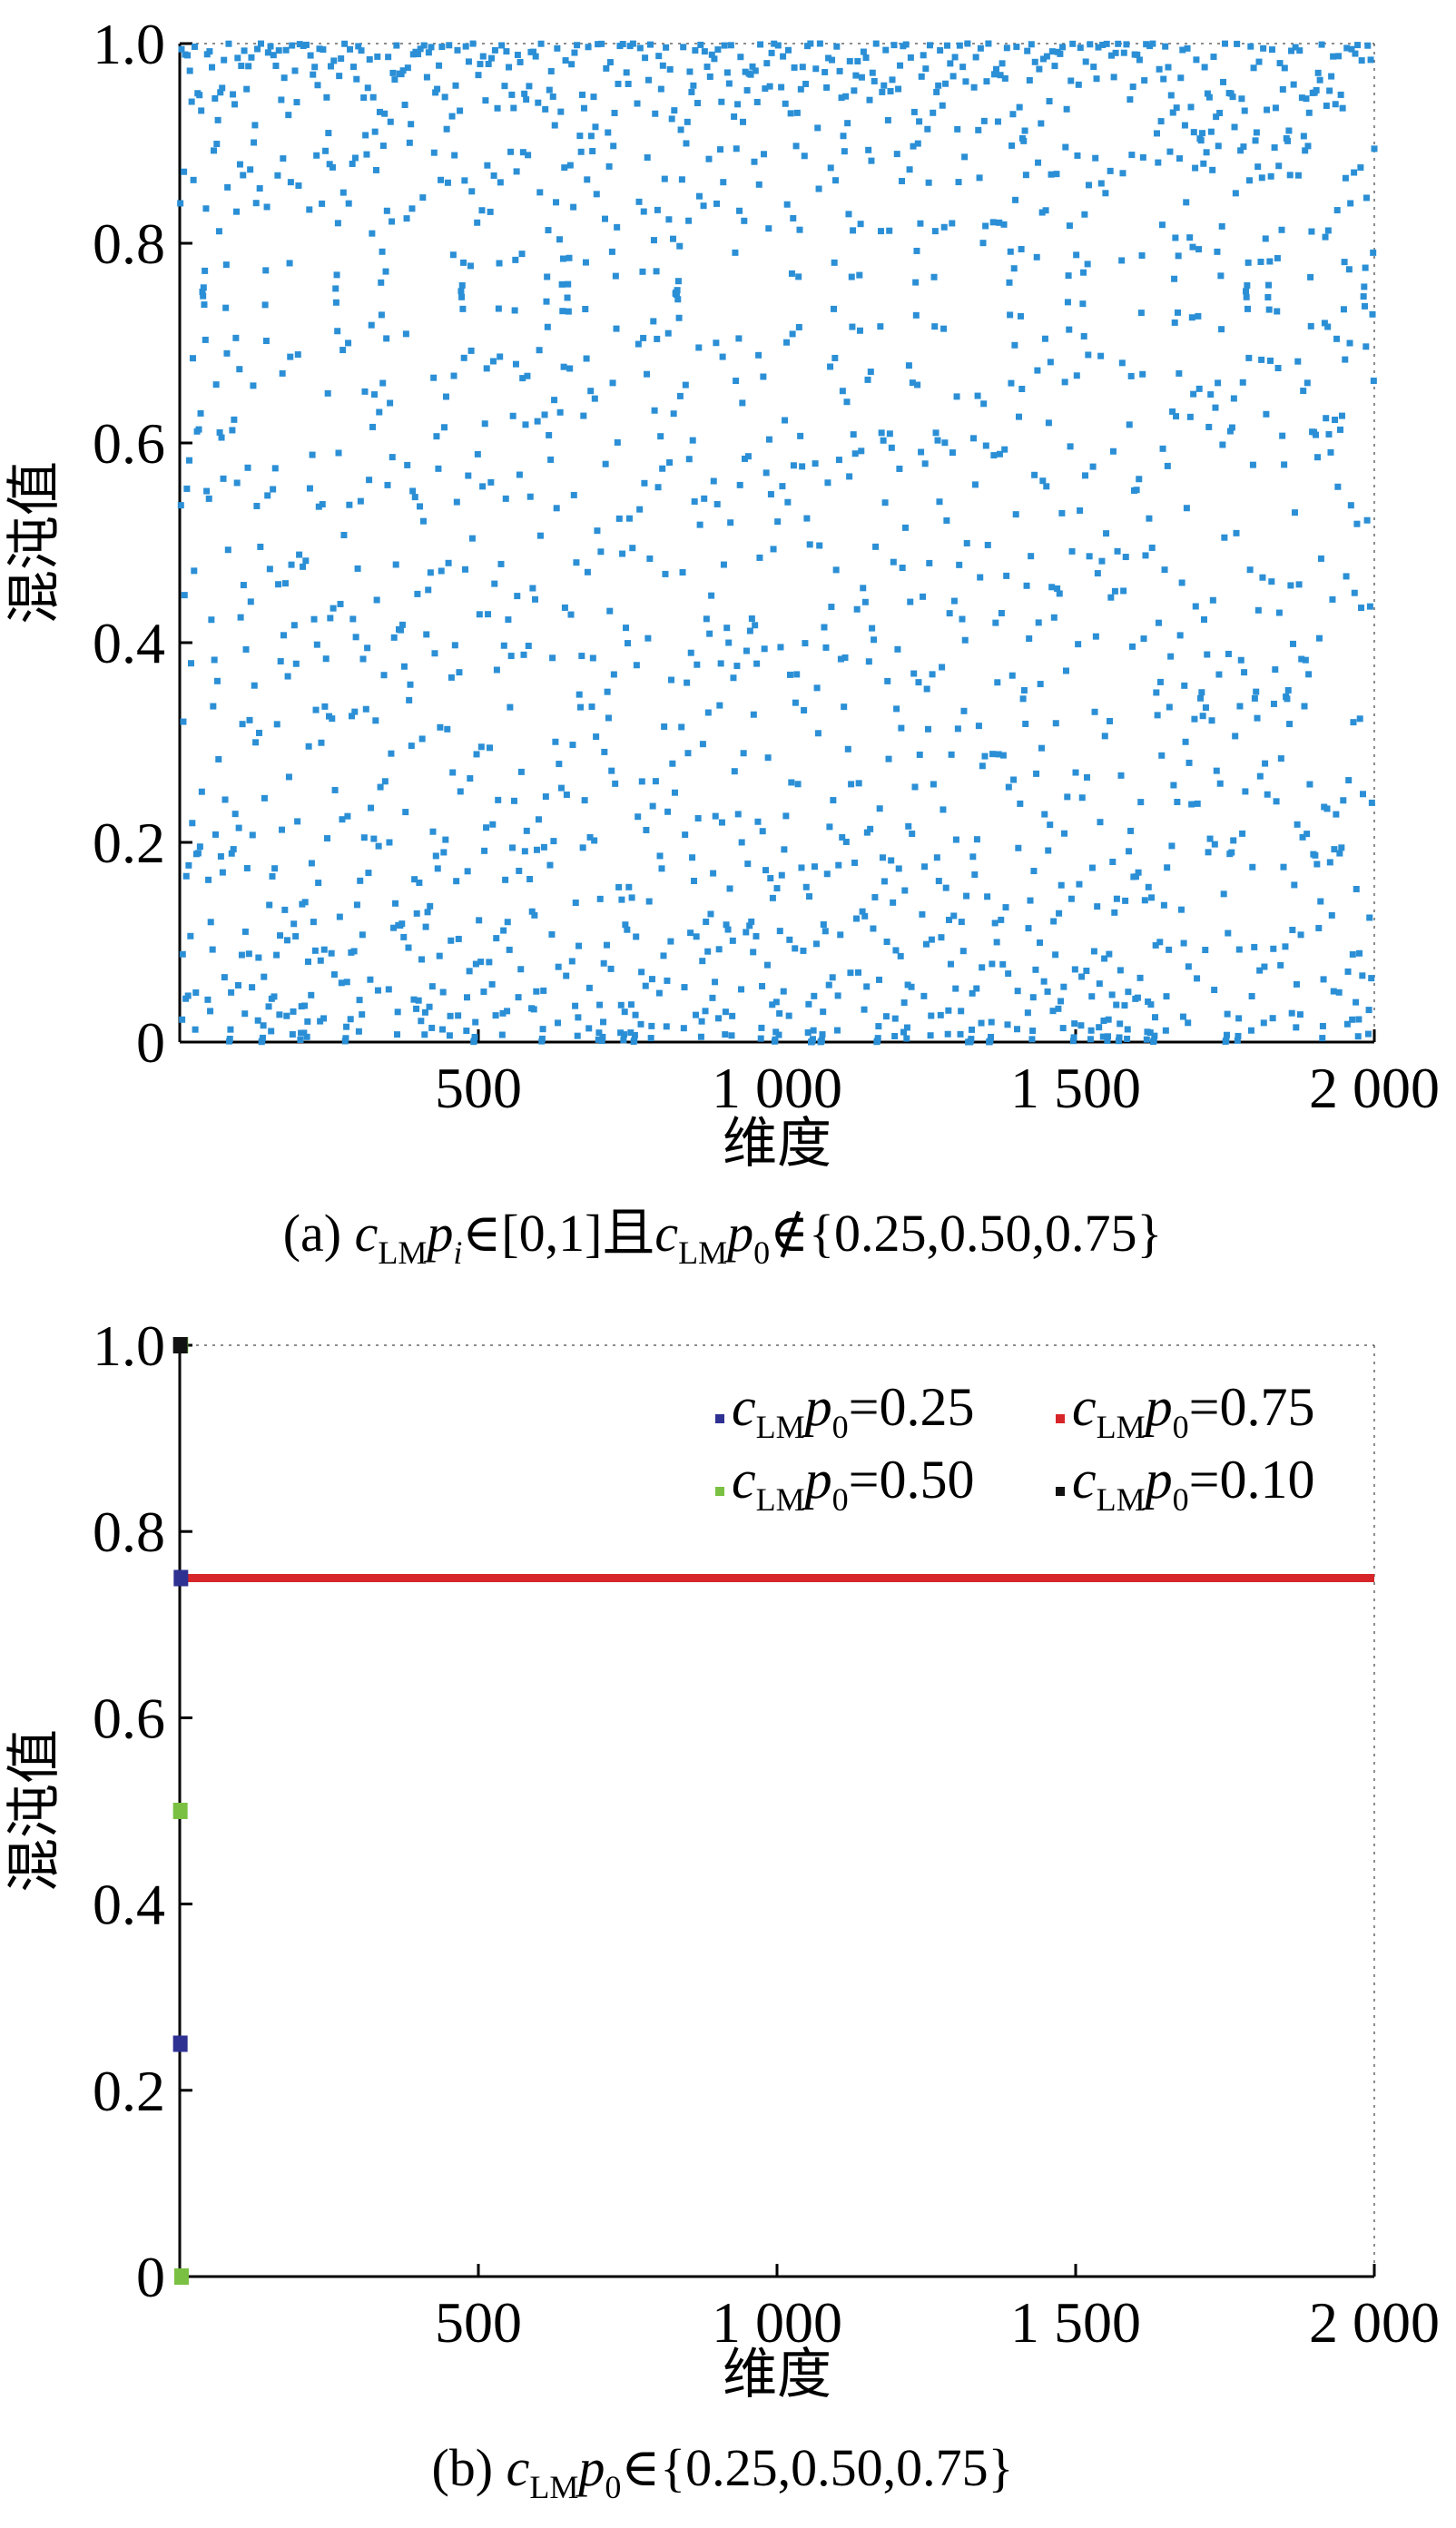 This screenshot has height=2528, width=1456. Describe the element at coordinates (817, 2467) in the screenshot. I see `panel-caption-part: ∈{0.25,0.50,0.75}` at that location.